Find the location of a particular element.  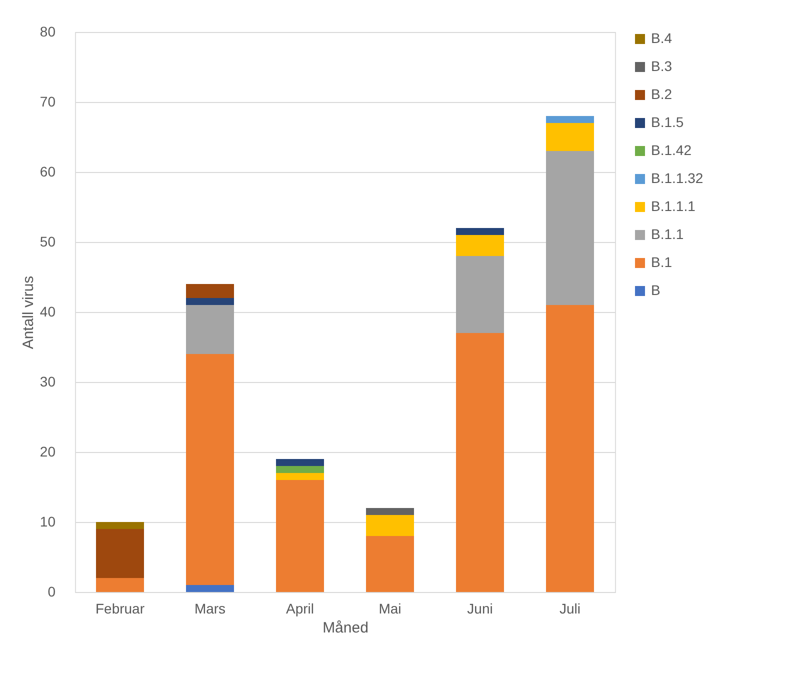

legend-label: B.2 is located at coordinates (661, 94).